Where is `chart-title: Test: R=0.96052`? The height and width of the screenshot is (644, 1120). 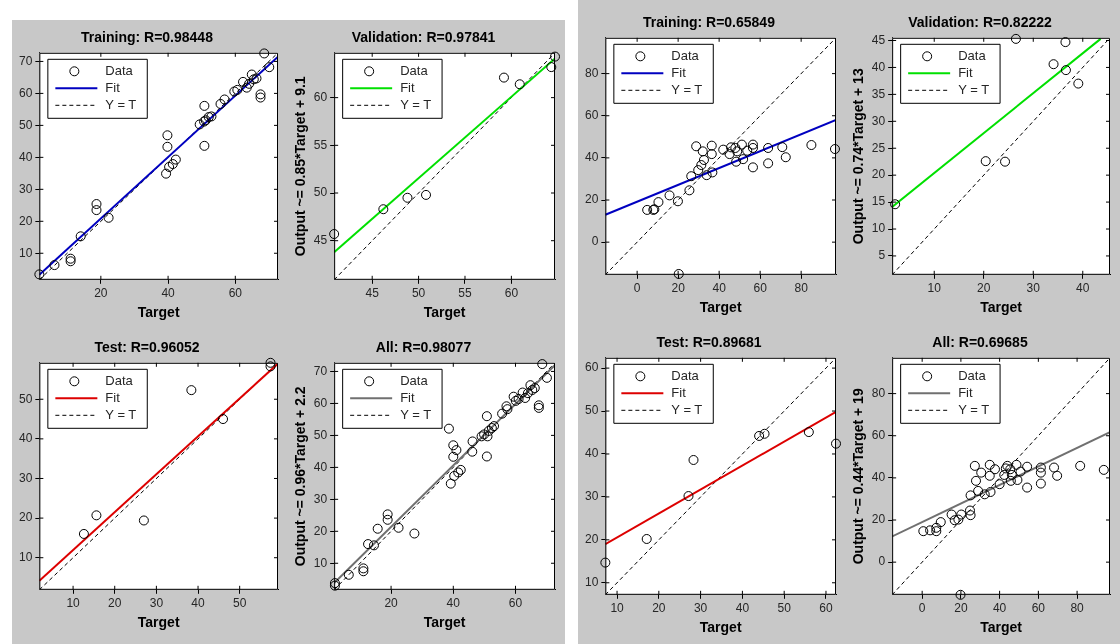 chart-title: Test: R=0.96052 is located at coordinates (147, 347).